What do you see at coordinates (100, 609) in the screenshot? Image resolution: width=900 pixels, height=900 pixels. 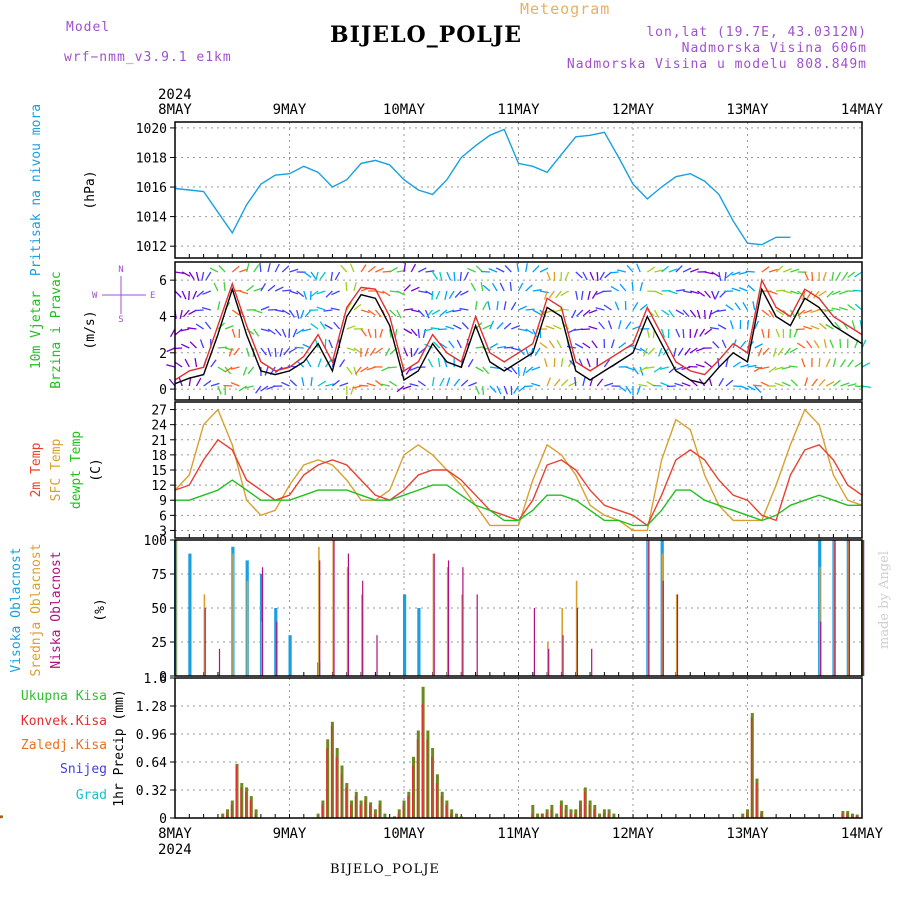 I see `cloud-unit: (%)` at bounding box center [100, 609].